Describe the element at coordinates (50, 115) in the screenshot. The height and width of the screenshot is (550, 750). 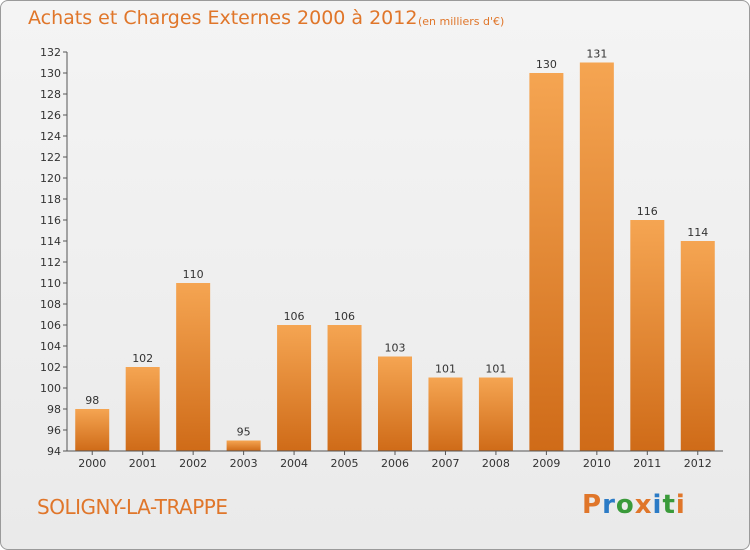
I see `y-tick-label: 126` at that location.